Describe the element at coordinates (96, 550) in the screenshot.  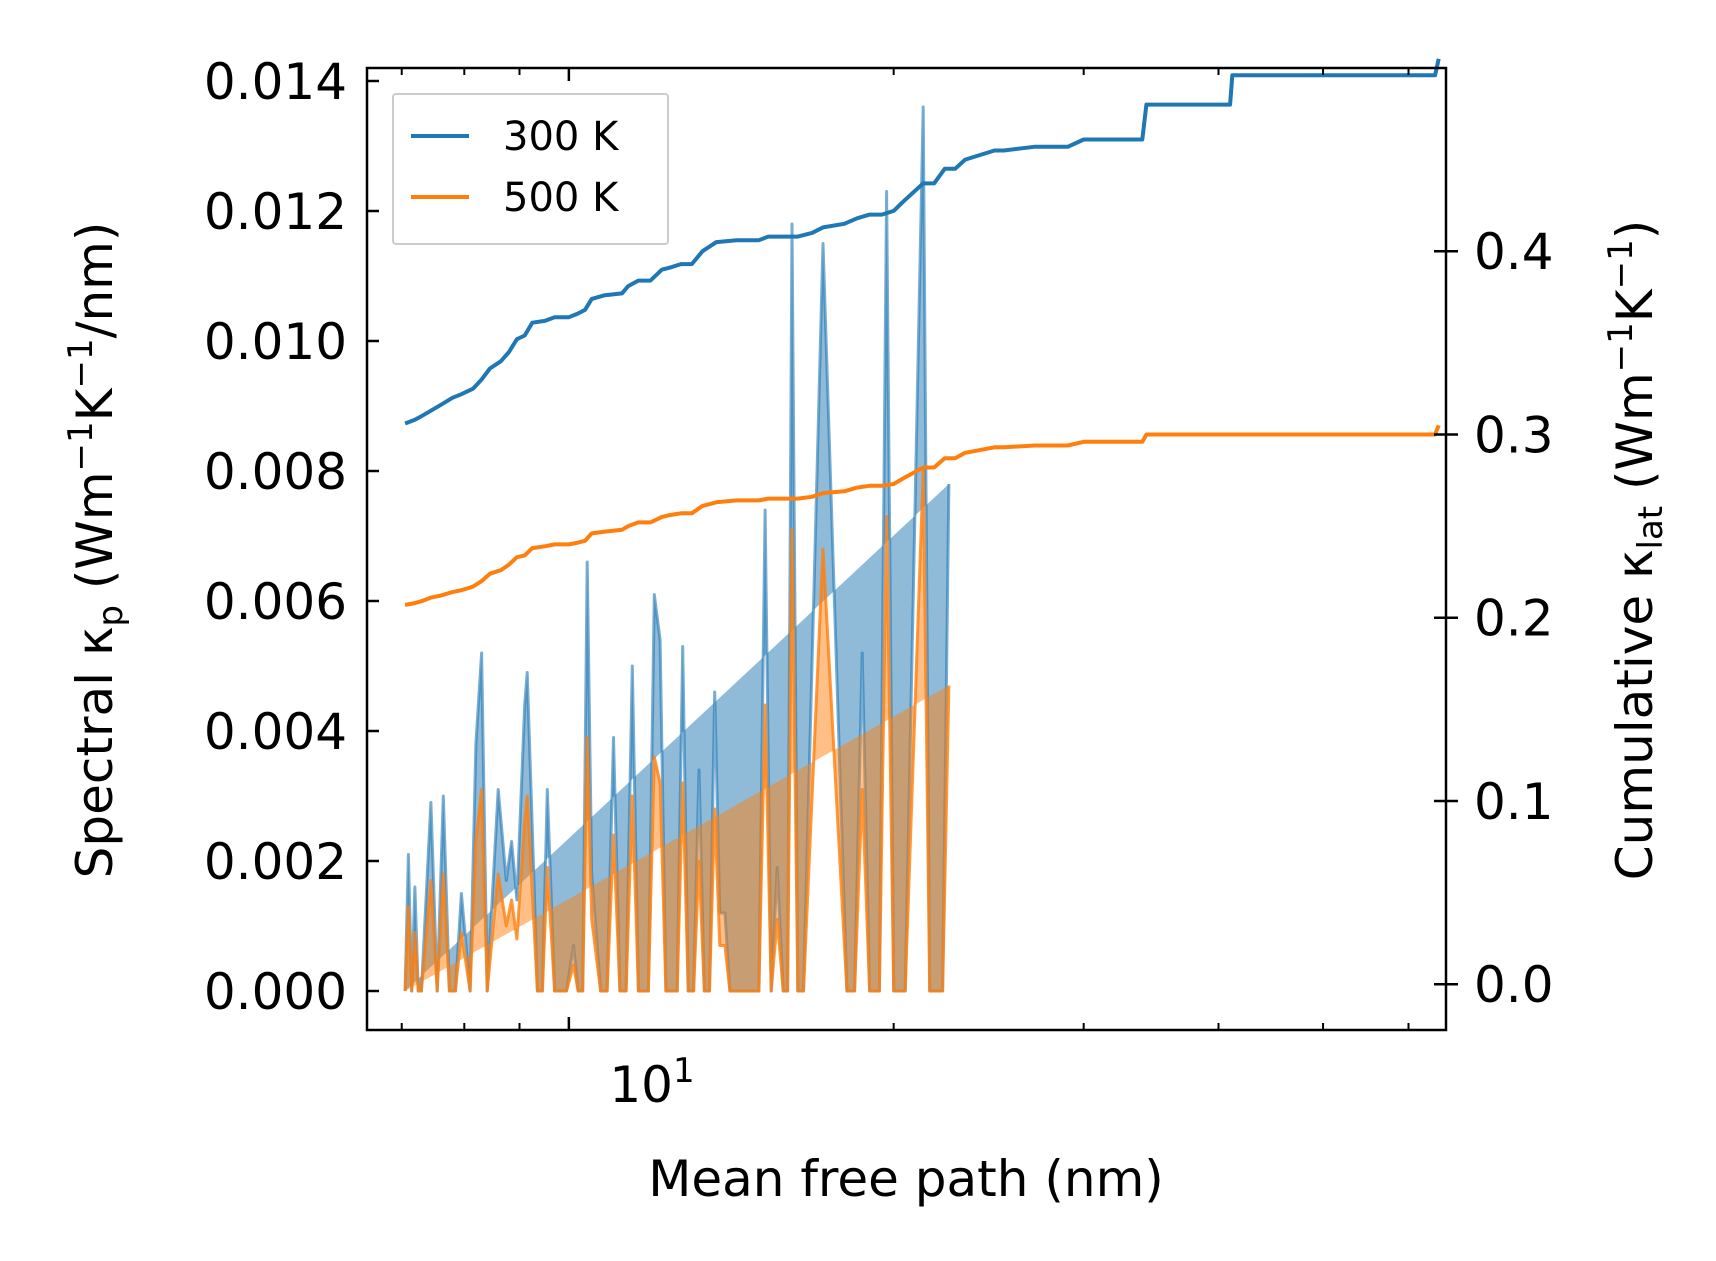
I see `y-axis-left-title: Spectral κp (Wm−1K−1/nm)` at that location.